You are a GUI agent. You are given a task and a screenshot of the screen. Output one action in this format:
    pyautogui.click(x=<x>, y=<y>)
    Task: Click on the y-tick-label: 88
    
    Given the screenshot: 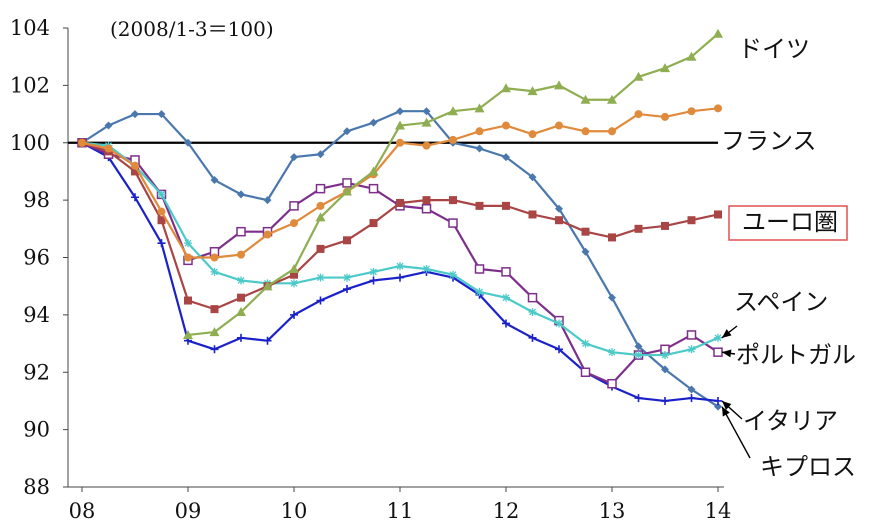 What is the action you would take?
    pyautogui.click(x=36, y=487)
    